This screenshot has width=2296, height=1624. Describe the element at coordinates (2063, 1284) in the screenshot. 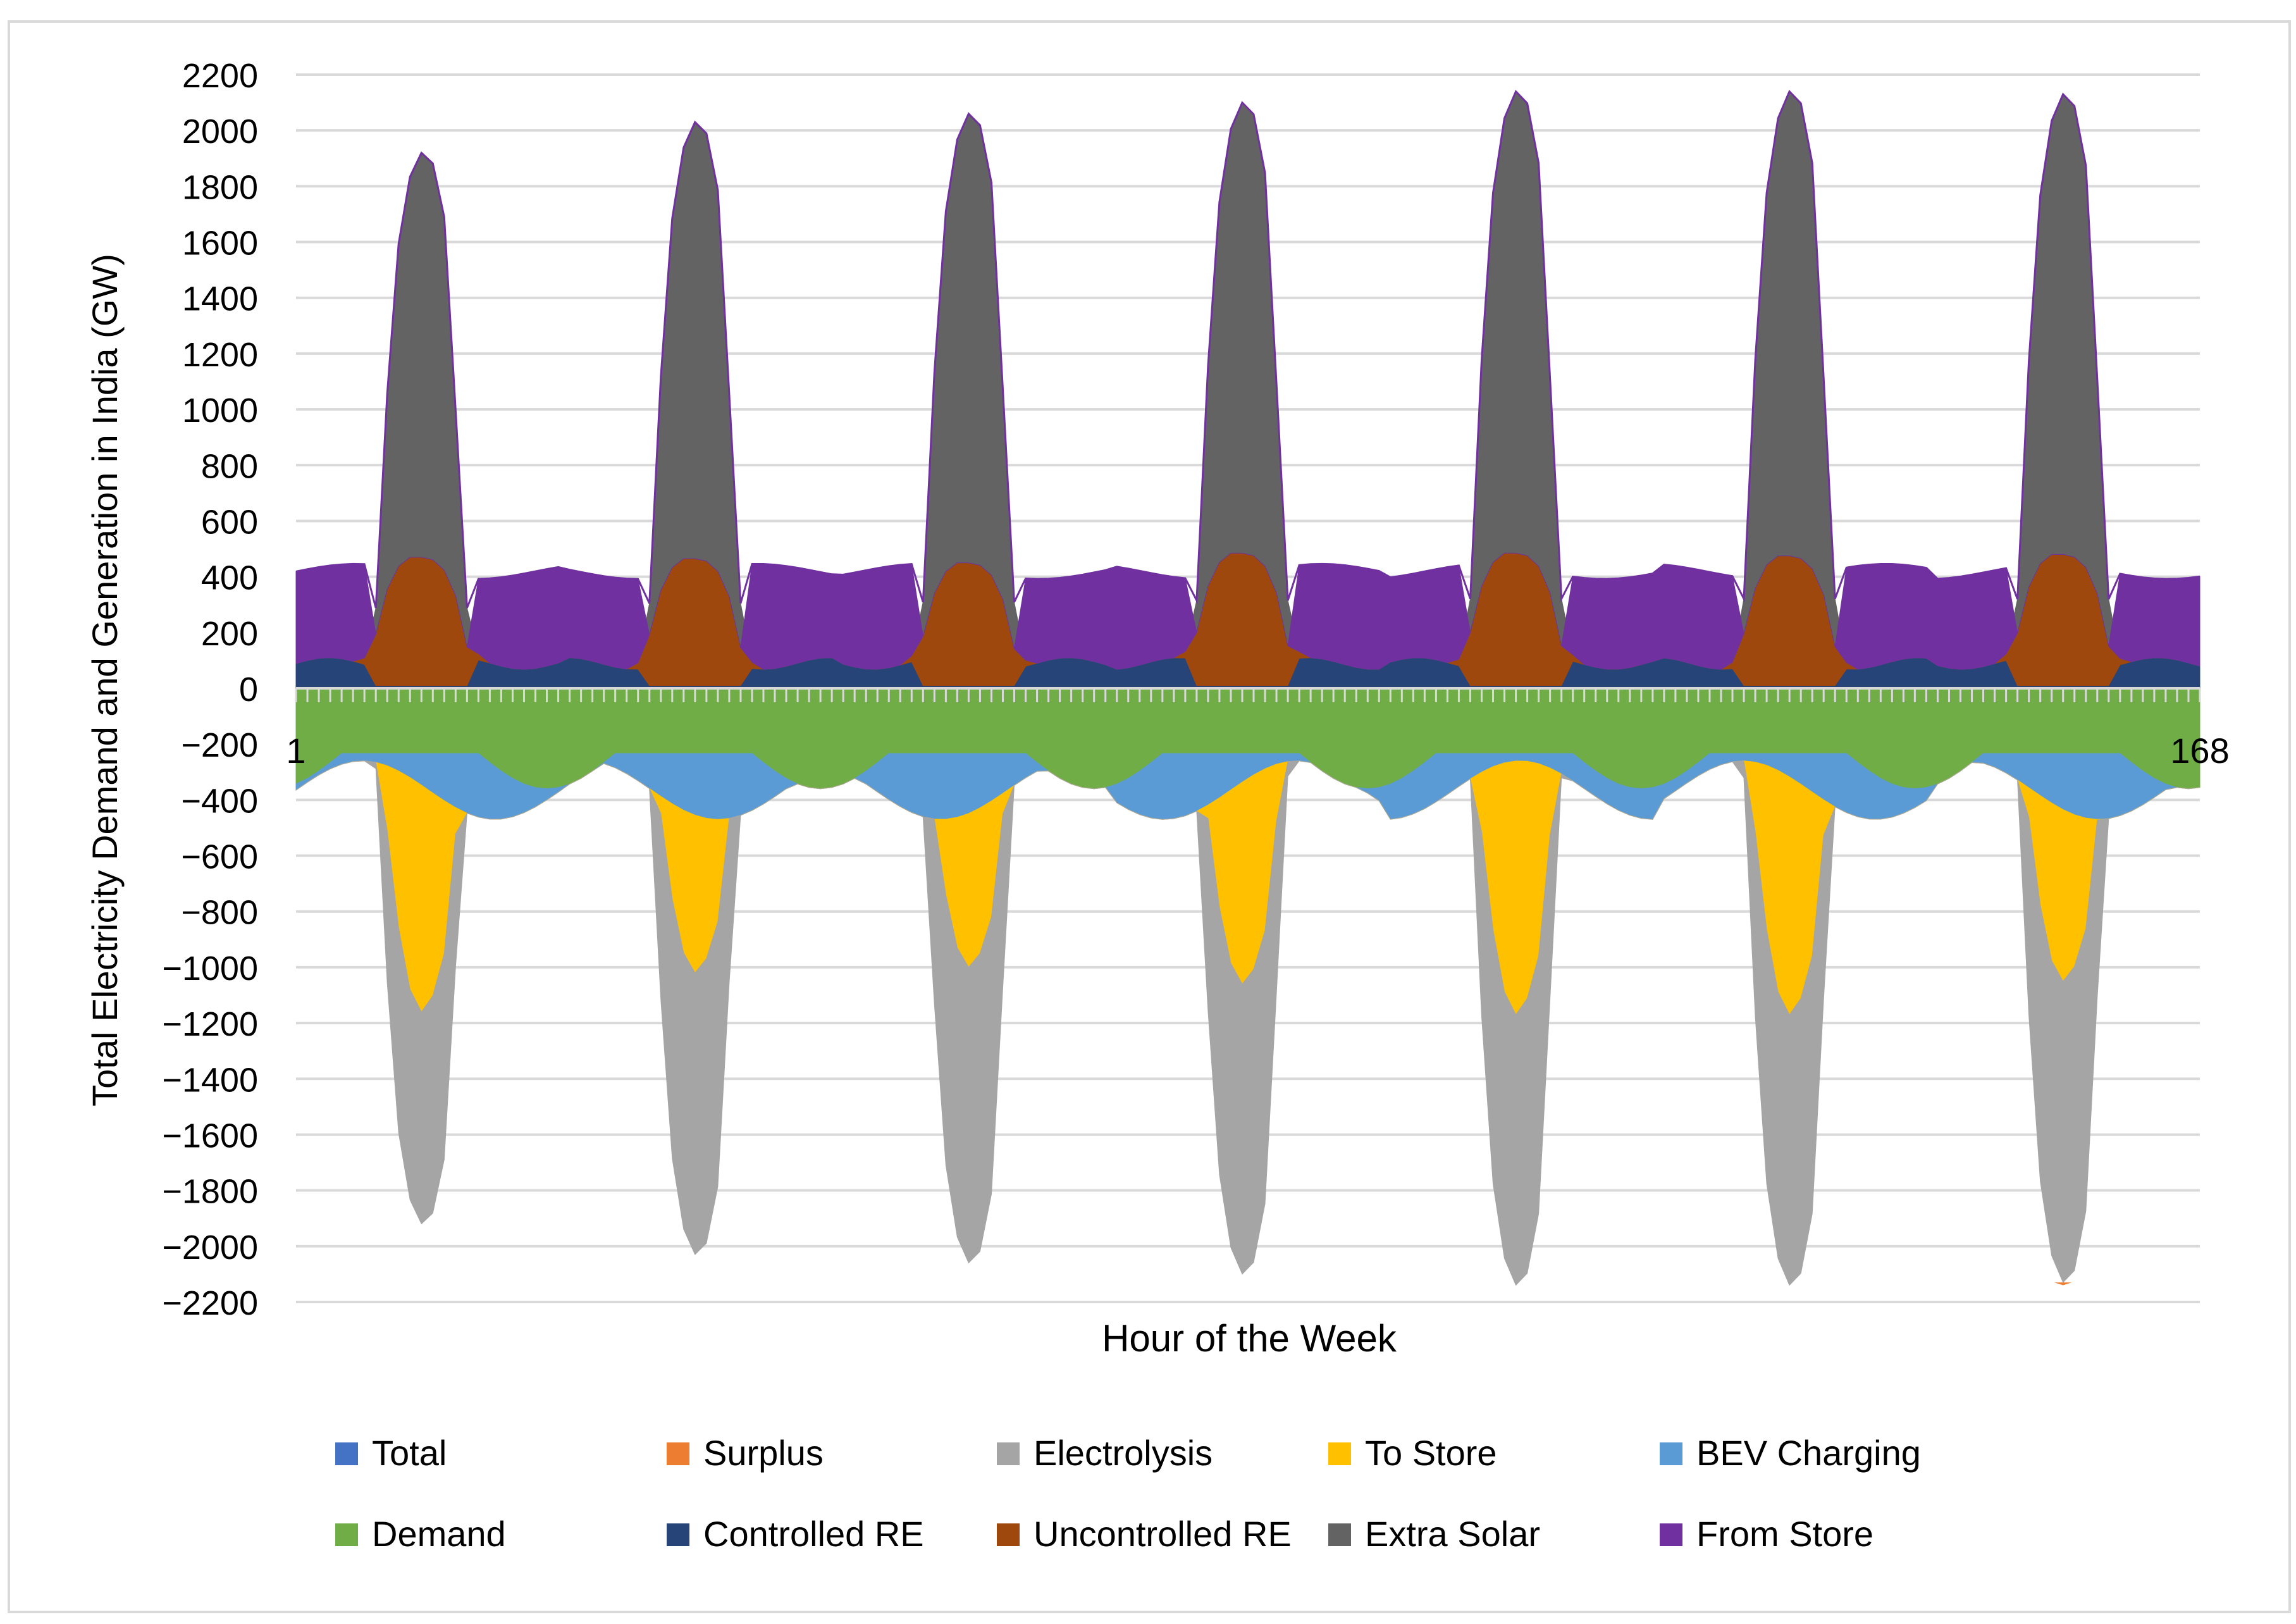

I see `series-surplus` at that location.